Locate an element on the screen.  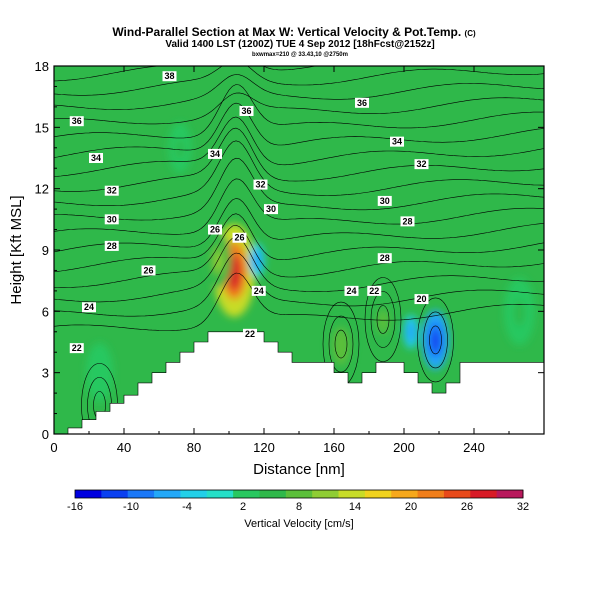
x-axis-label: Distance [nm] is located at coordinates (299, 469).